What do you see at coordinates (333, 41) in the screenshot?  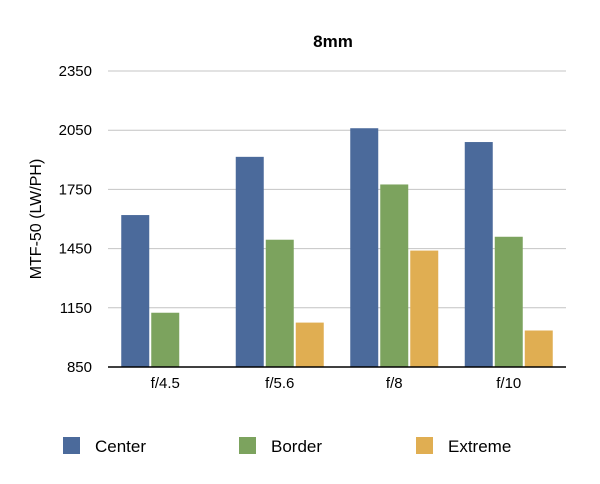 I see `chart-title: 8mm` at bounding box center [333, 41].